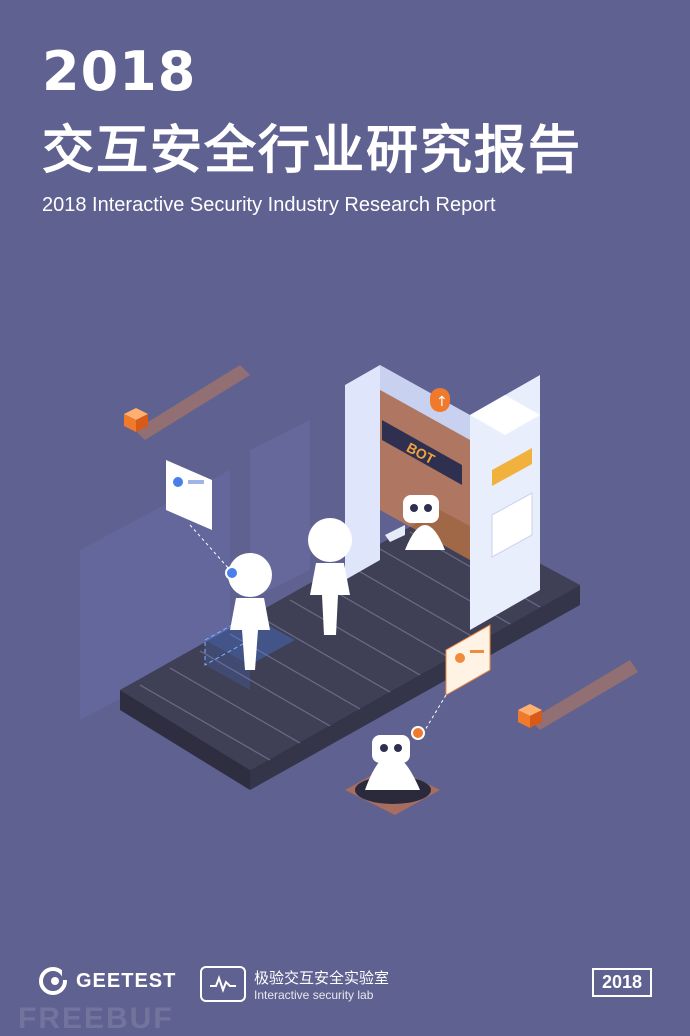 The height and width of the screenshot is (1036, 690). What do you see at coordinates (457, 677) in the screenshot?
I see `bot-alert-card-icon` at bounding box center [457, 677].